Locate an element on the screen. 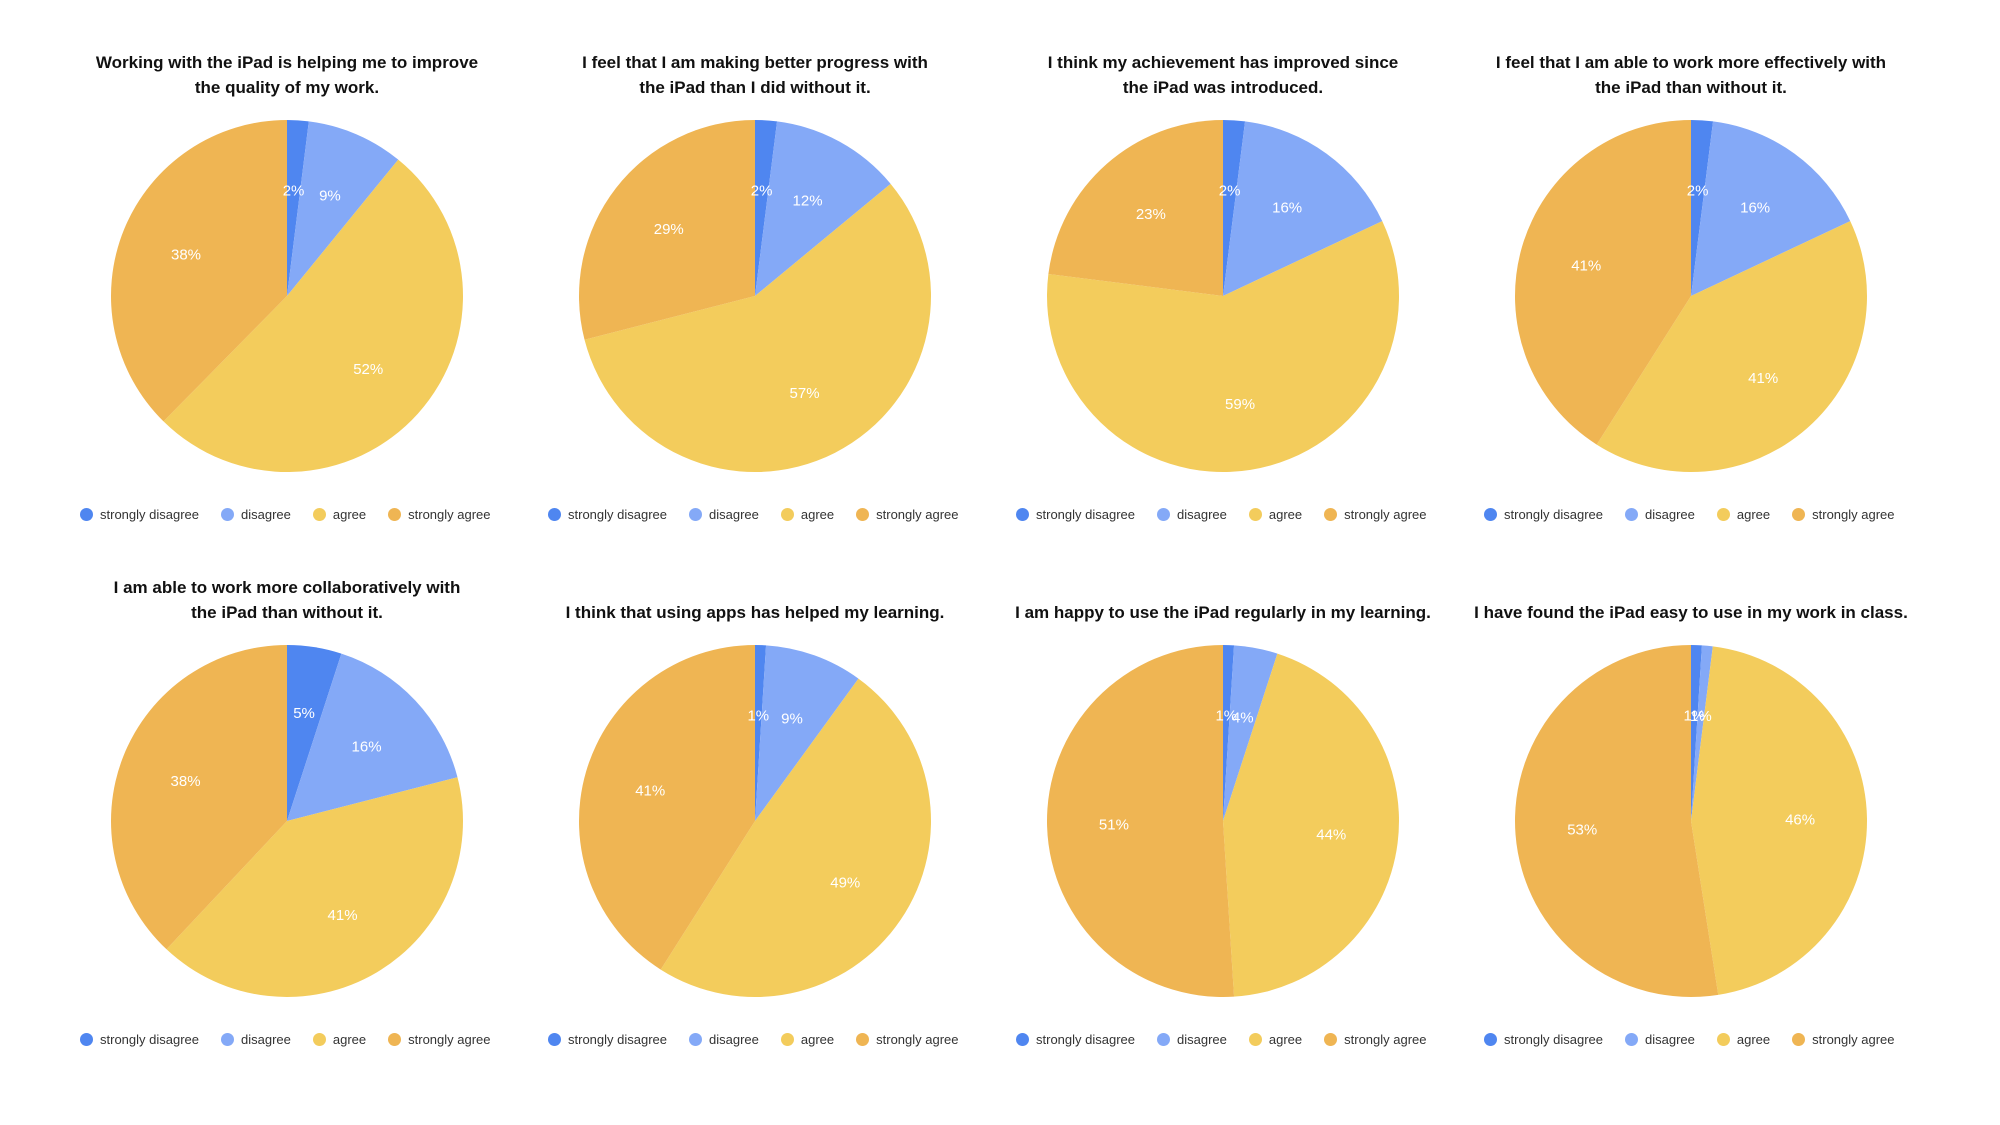 The height and width of the screenshot is (1125, 2000). pie-data-label: 44% is located at coordinates (1331, 835).